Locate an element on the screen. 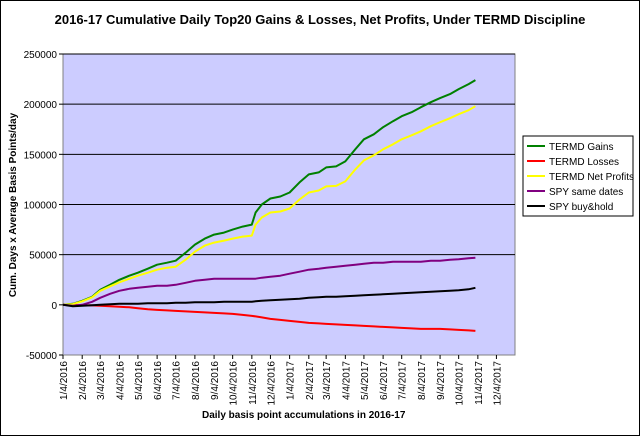 The image size is (640, 436). x-tick-label: 12/4/2016 is located at coordinates (271, 383).